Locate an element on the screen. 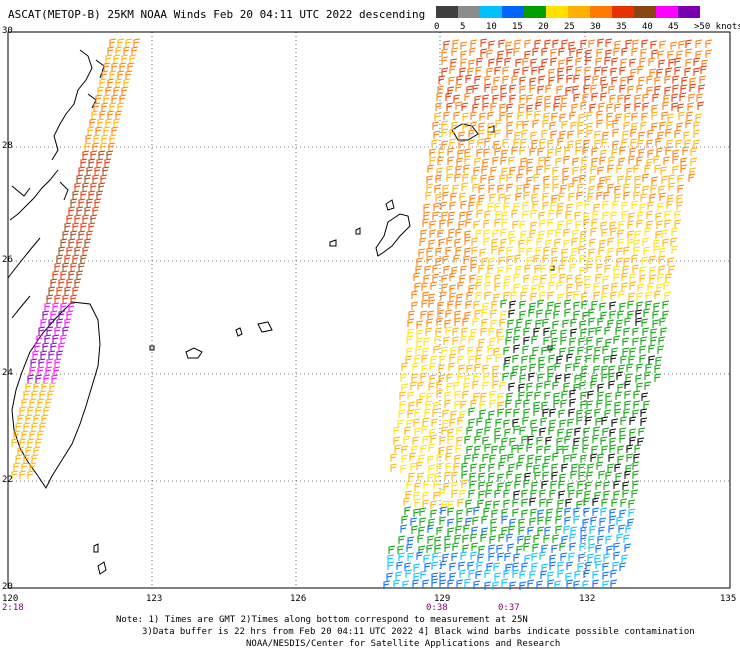  lat-label-22: 22 is located at coordinates (7, 480).